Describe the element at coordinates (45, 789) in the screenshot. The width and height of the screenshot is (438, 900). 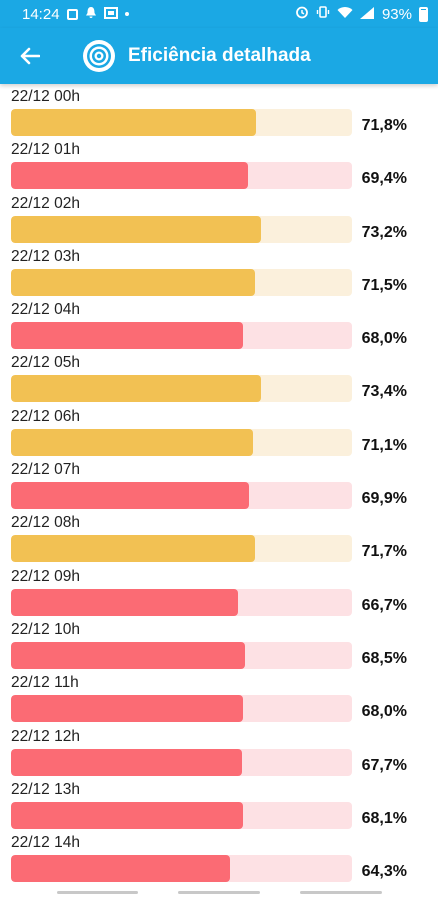
I see `row-time-label: 22/12 13h` at that location.